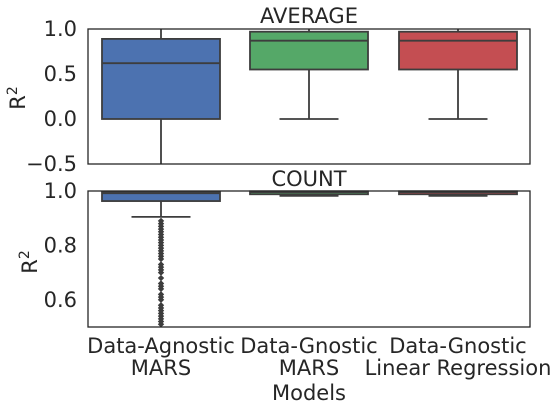  What do you see at coordinates (309, 16) in the screenshot?
I see `panel-title-average: AVERAGE` at bounding box center [309, 16].